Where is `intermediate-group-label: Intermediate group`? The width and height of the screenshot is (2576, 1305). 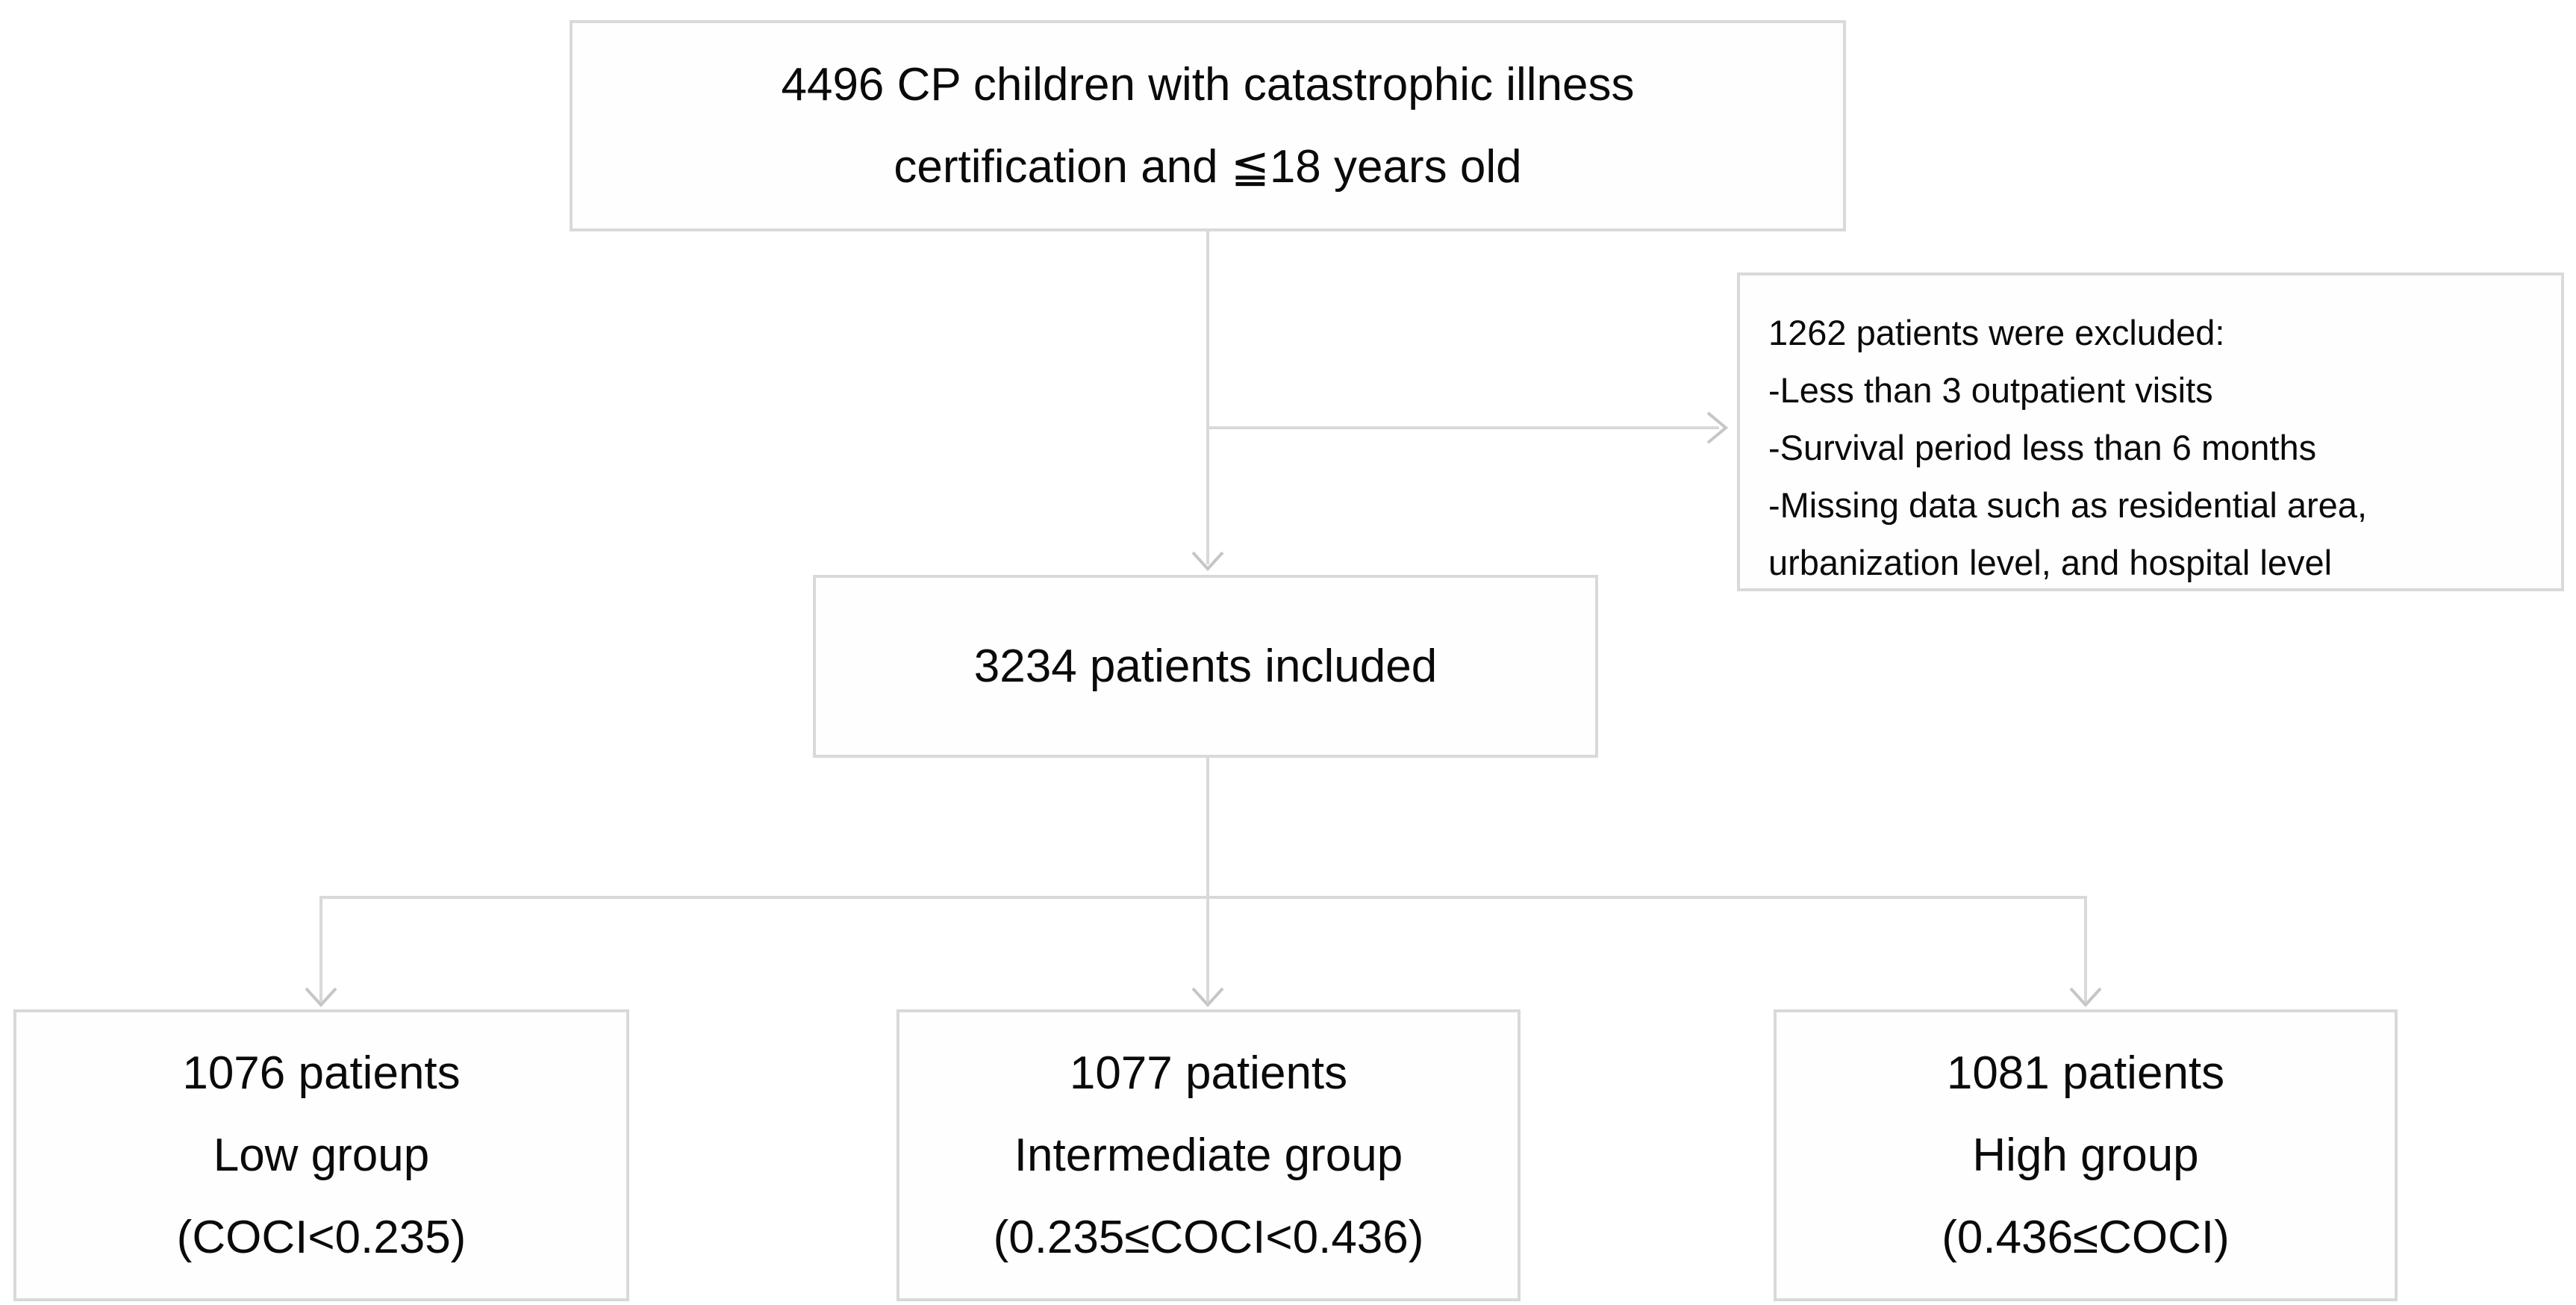 intermediate-group-label: Intermediate group is located at coordinates (1208, 1155).